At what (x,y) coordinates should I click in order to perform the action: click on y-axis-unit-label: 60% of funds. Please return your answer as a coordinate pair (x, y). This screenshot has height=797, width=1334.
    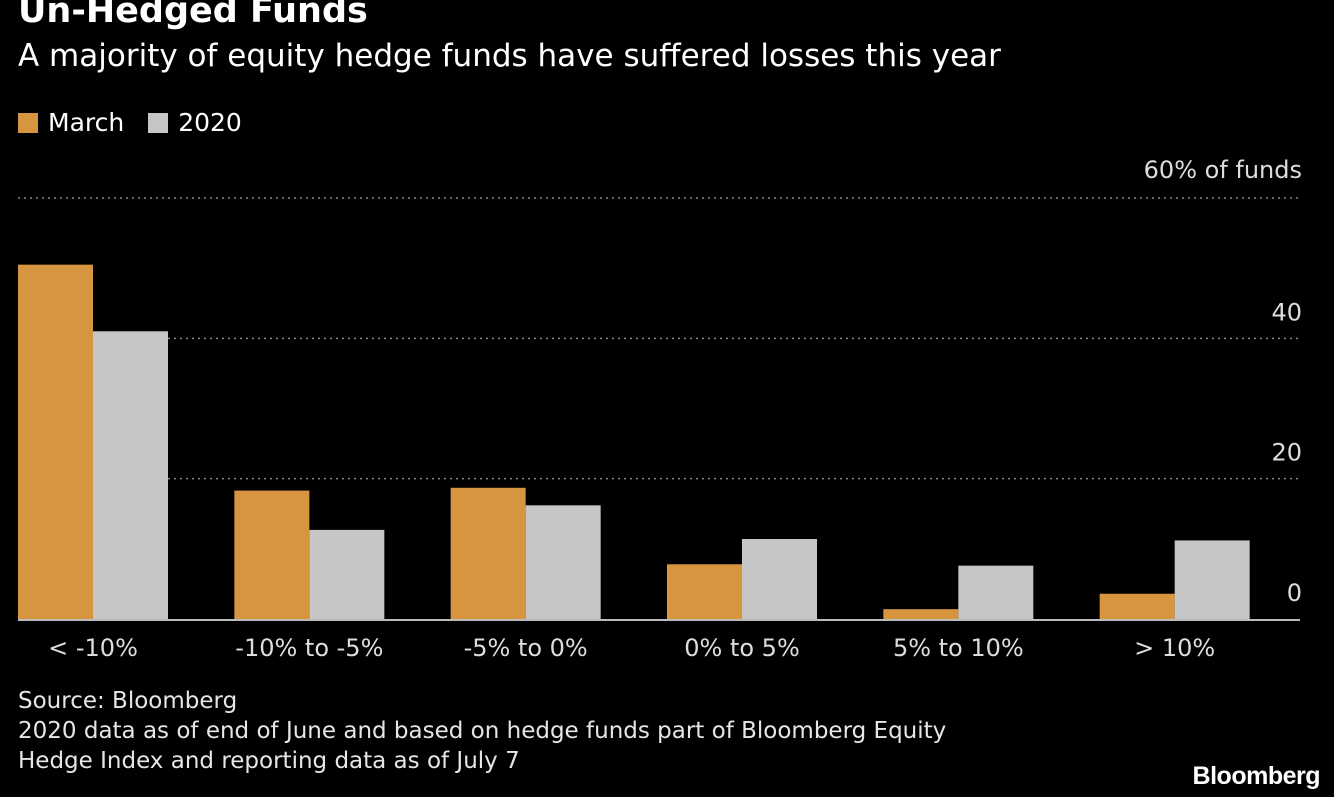
    Looking at the image, I should click on (1223, 170).